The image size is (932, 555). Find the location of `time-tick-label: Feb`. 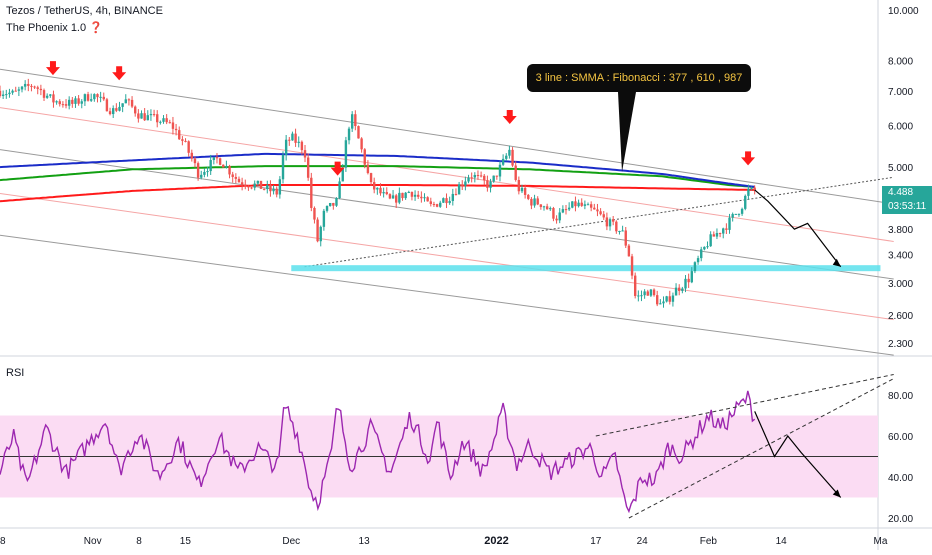

time-tick-label: Feb is located at coordinates (709, 541).